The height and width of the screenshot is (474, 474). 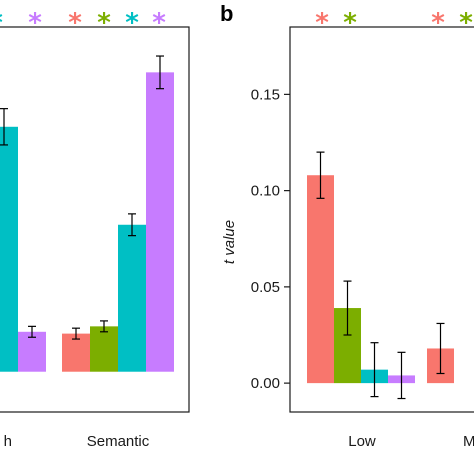 I want to click on y-tick-label: 0.15, so click(x=265, y=94).